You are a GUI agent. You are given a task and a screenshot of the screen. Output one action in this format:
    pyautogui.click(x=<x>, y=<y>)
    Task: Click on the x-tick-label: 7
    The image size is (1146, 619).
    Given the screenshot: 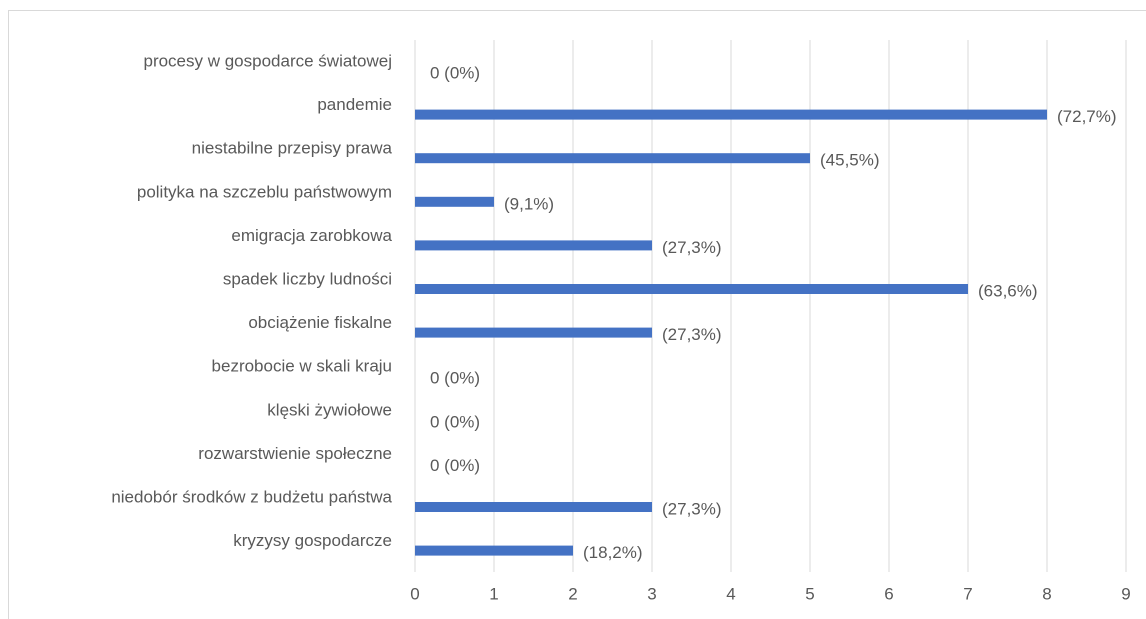 What is the action you would take?
    pyautogui.click(x=967, y=593)
    